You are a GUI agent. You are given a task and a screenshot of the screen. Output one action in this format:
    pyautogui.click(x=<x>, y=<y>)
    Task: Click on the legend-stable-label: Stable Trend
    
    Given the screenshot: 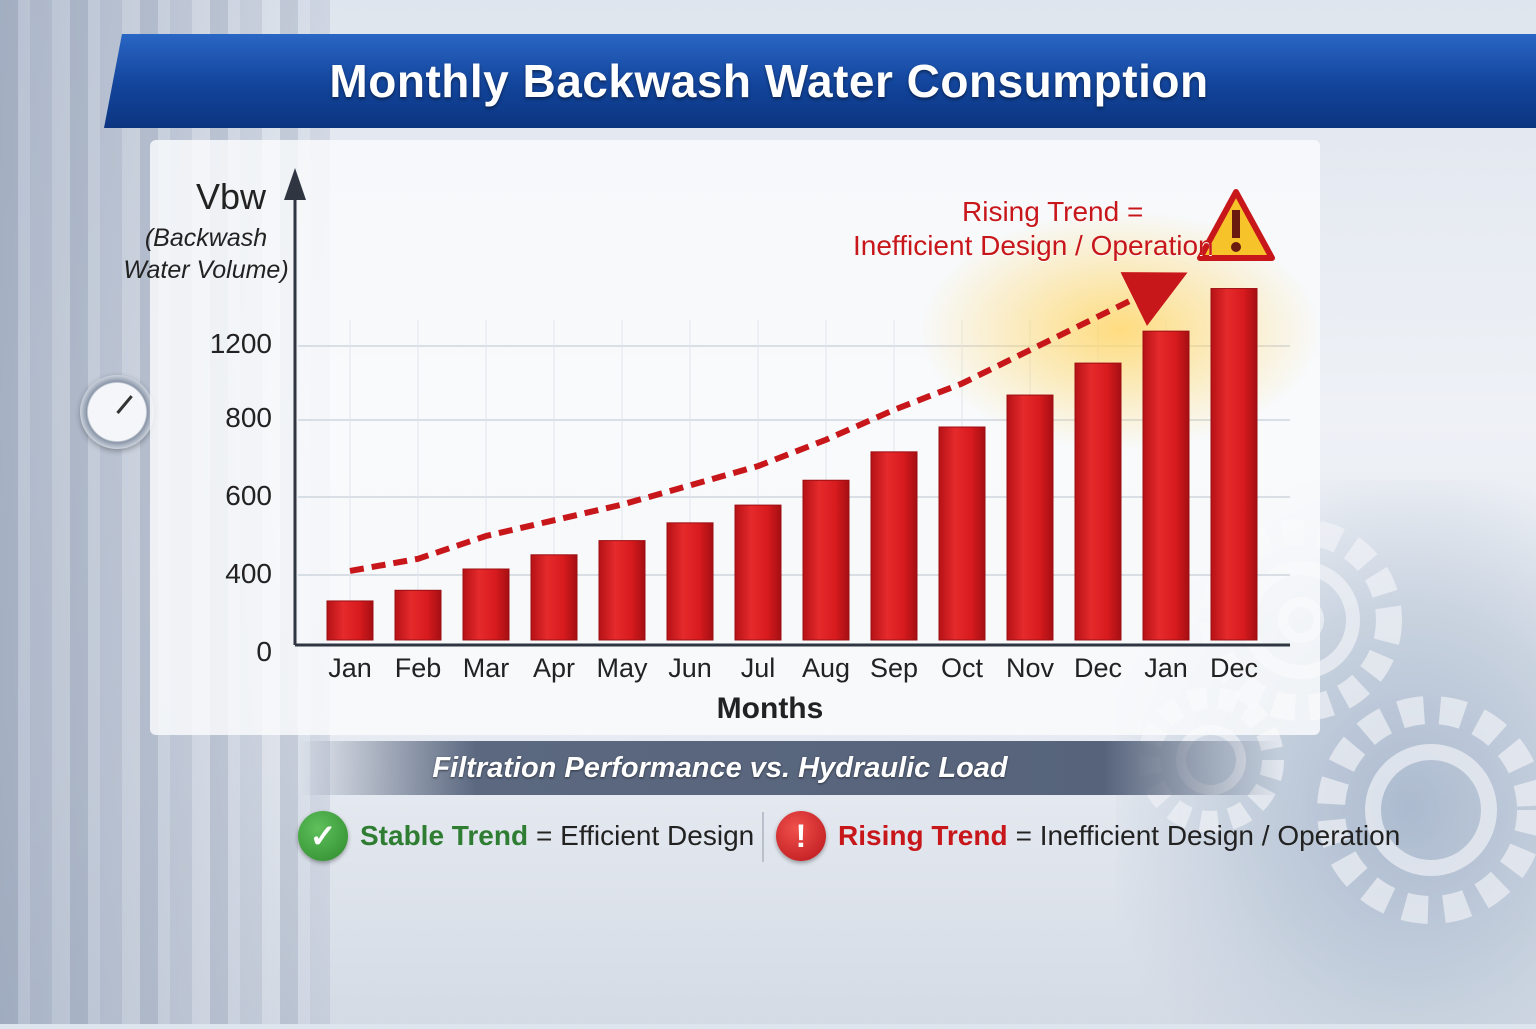 What is the action you would take?
    pyautogui.click(x=444, y=835)
    